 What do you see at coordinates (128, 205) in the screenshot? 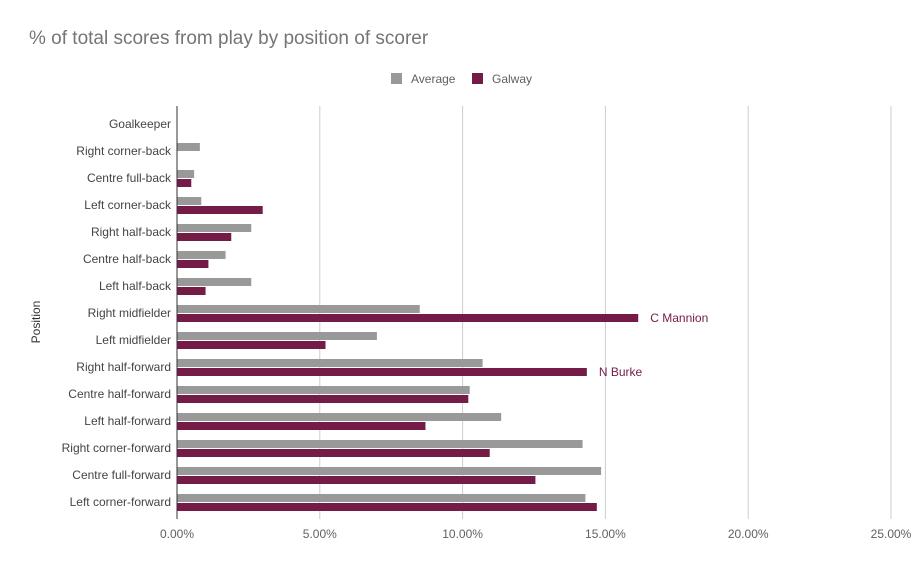
I see `category-label: Left corner-back` at bounding box center [128, 205].